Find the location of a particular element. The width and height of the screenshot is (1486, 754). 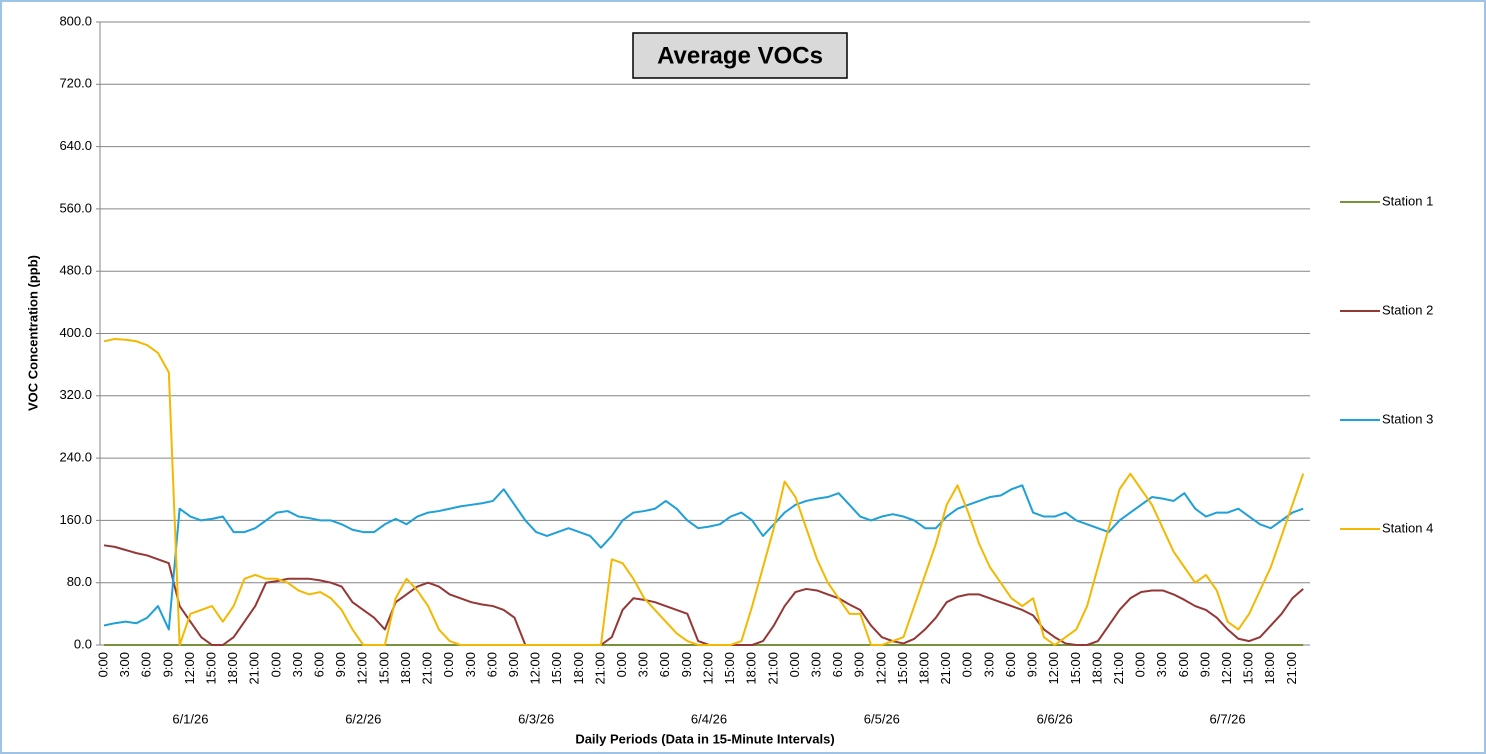

y-tick-label: 800.0 is located at coordinates (75, 20).